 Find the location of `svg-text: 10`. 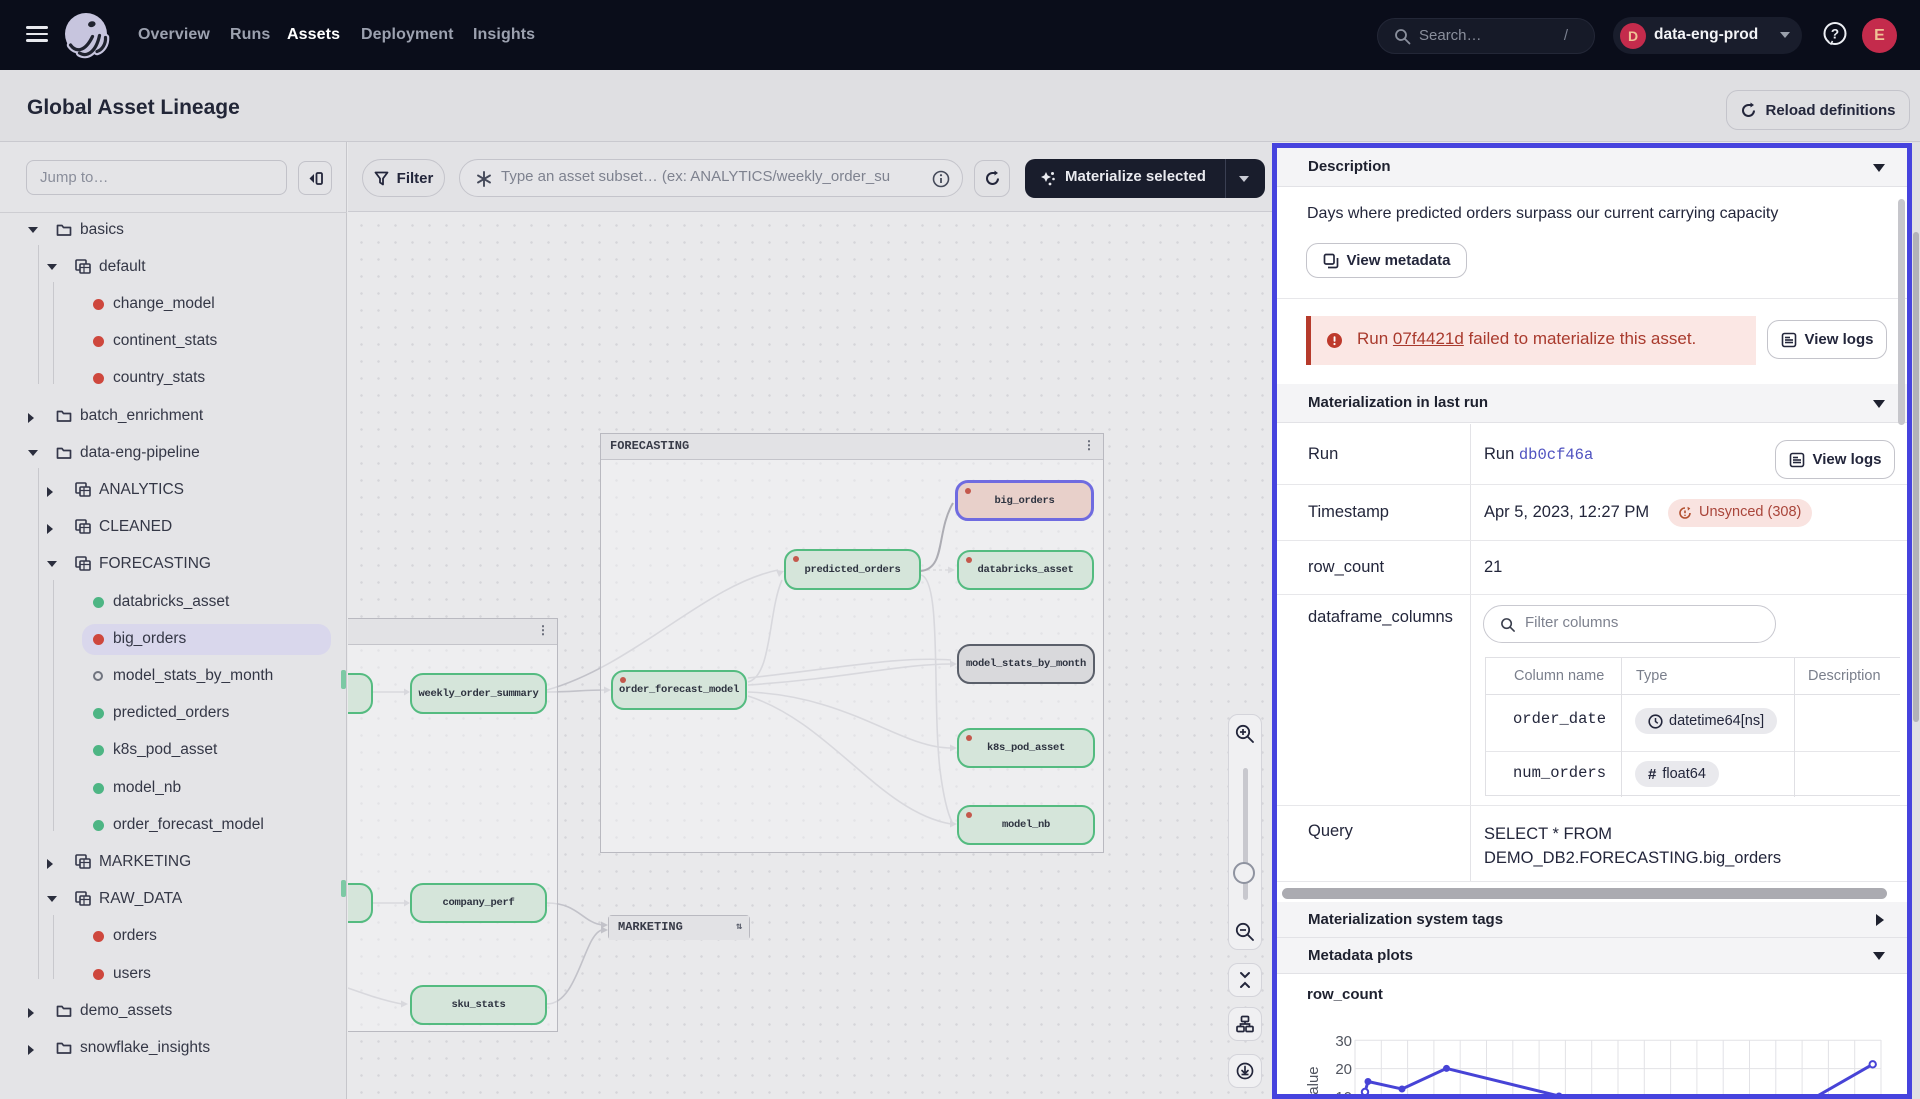

svg-text: 10 is located at coordinates (1343, 1091).